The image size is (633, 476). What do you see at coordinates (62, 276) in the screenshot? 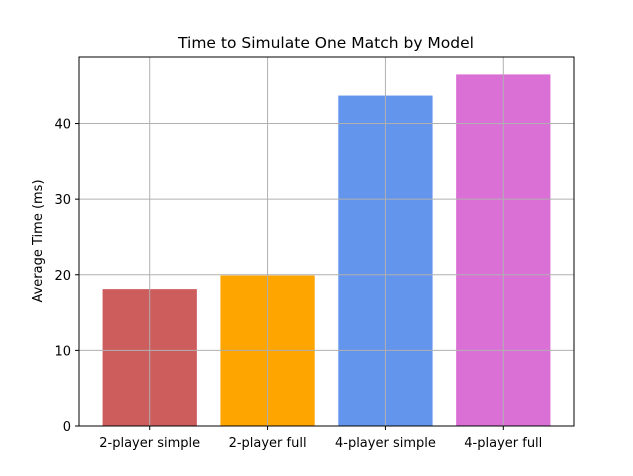
I see `y-tick-label-3: 20` at bounding box center [62, 276].